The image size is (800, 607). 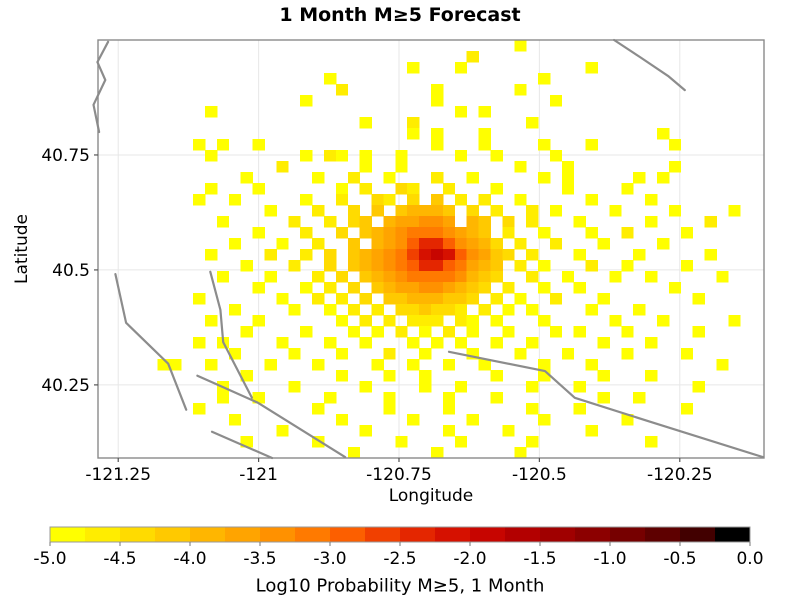 What do you see at coordinates (649, 65) in the screenshot?
I see `fault-line` at bounding box center [649, 65].